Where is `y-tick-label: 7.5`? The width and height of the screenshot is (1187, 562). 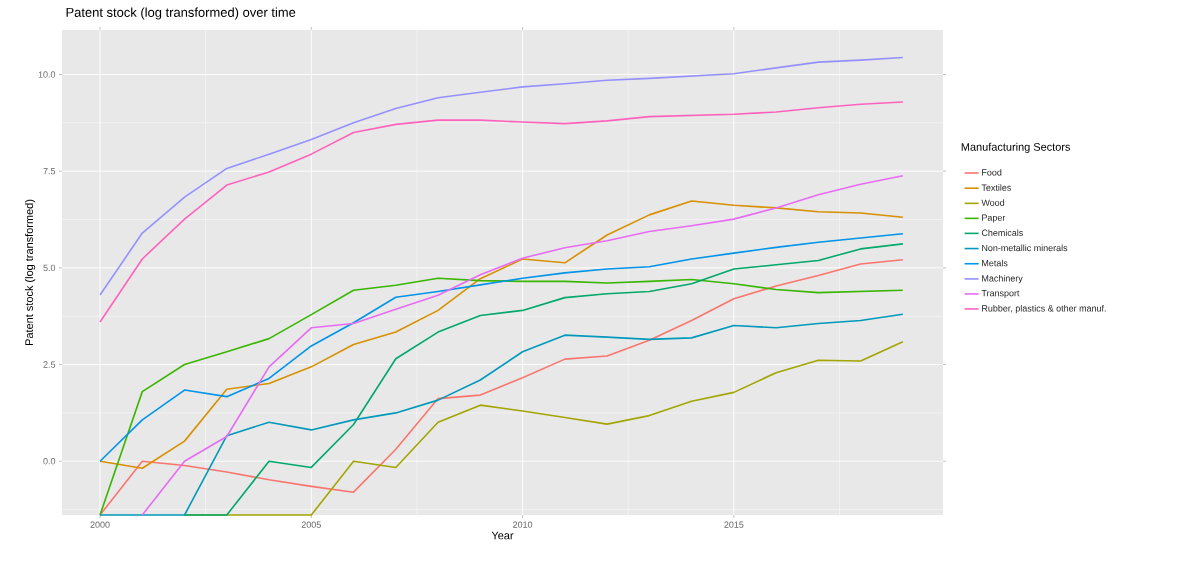
y-tick-label: 7.5 is located at coordinates (49, 171).